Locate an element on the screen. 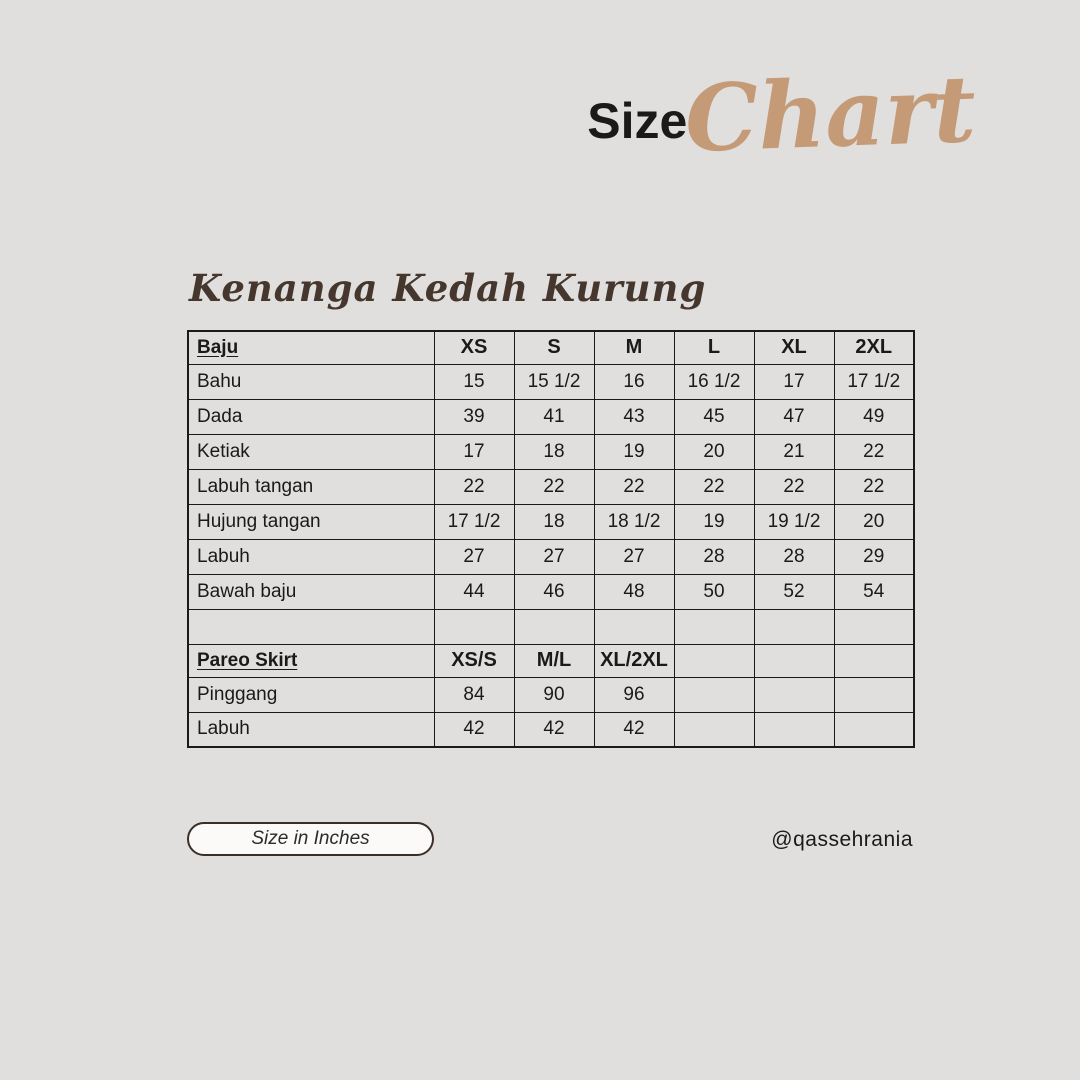  table-row: Labuh 42 42 42 is located at coordinates (551, 729).